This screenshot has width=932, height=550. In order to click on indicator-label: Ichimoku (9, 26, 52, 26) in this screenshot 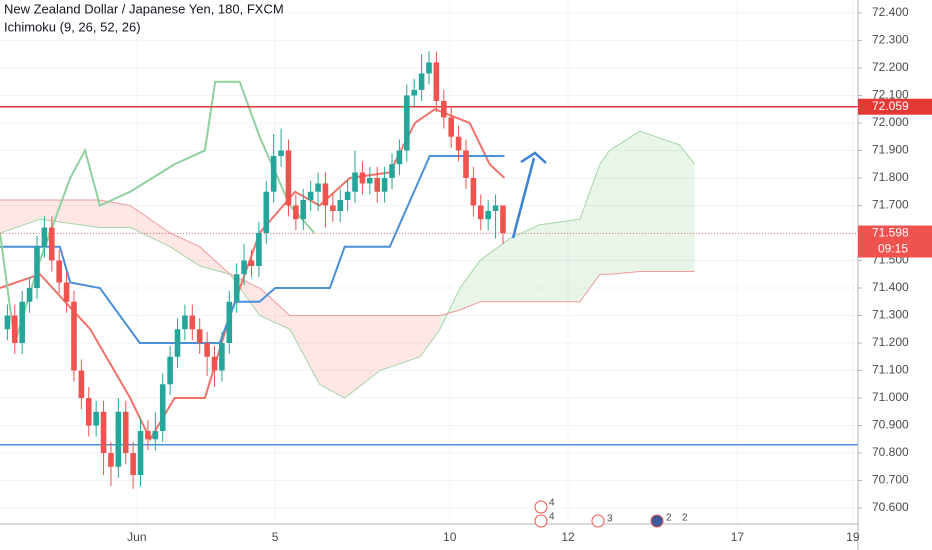, I will do `click(72, 26)`.